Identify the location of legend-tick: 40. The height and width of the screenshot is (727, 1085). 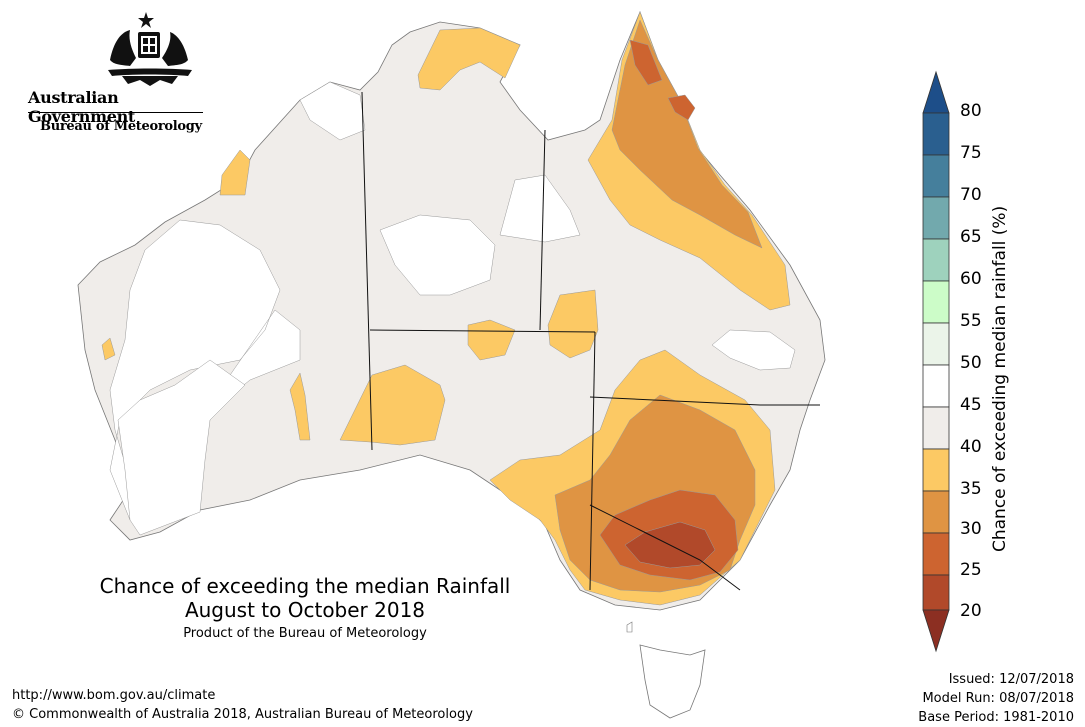
(971, 447).